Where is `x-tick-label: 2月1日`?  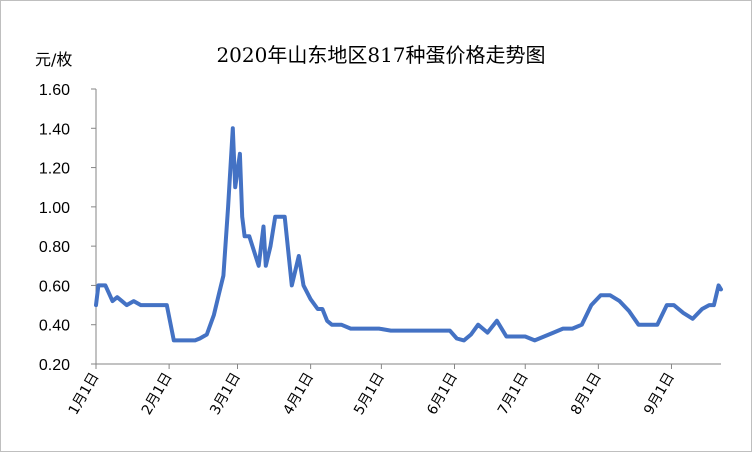 x-tick-label: 2月1日 is located at coordinates (157, 394).